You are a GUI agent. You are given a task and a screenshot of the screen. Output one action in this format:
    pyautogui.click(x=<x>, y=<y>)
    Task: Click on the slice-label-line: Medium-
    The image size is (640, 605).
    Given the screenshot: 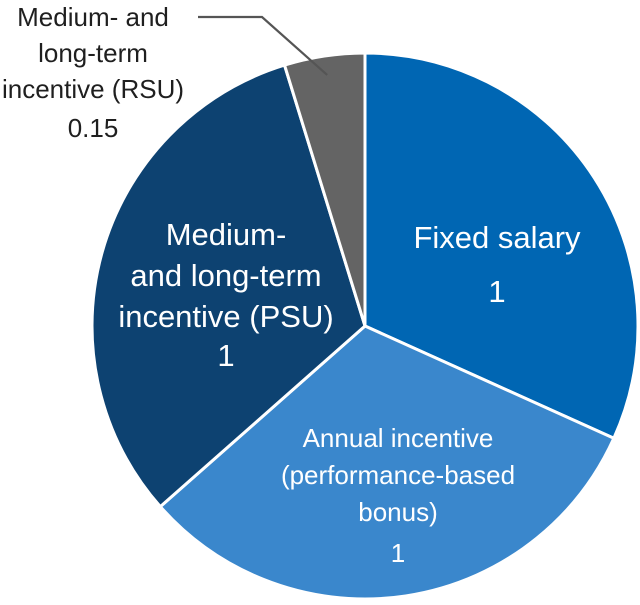 What is the action you would take?
    pyautogui.click(x=226, y=234)
    